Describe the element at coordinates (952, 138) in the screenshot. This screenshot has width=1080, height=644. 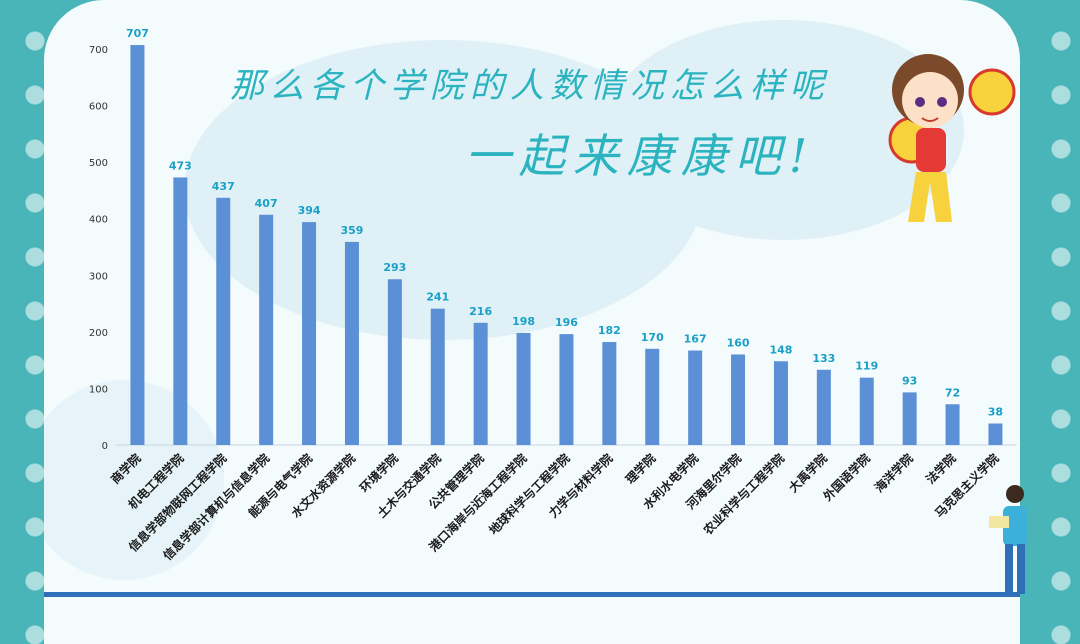
I see `cartoon-mascot-icon` at that location.